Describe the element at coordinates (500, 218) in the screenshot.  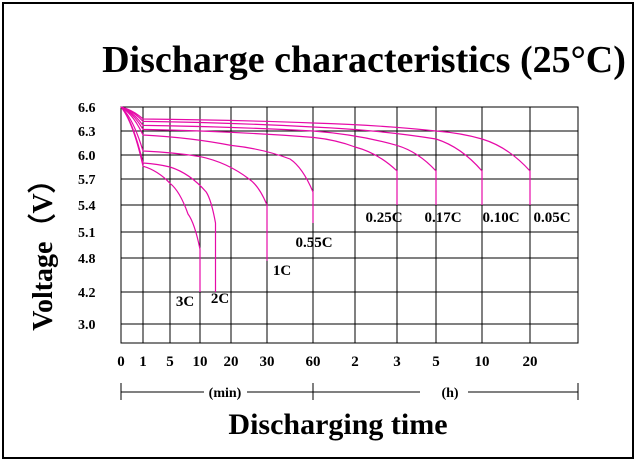
I see `curve-label-0.10C: 0.10C` at that location.